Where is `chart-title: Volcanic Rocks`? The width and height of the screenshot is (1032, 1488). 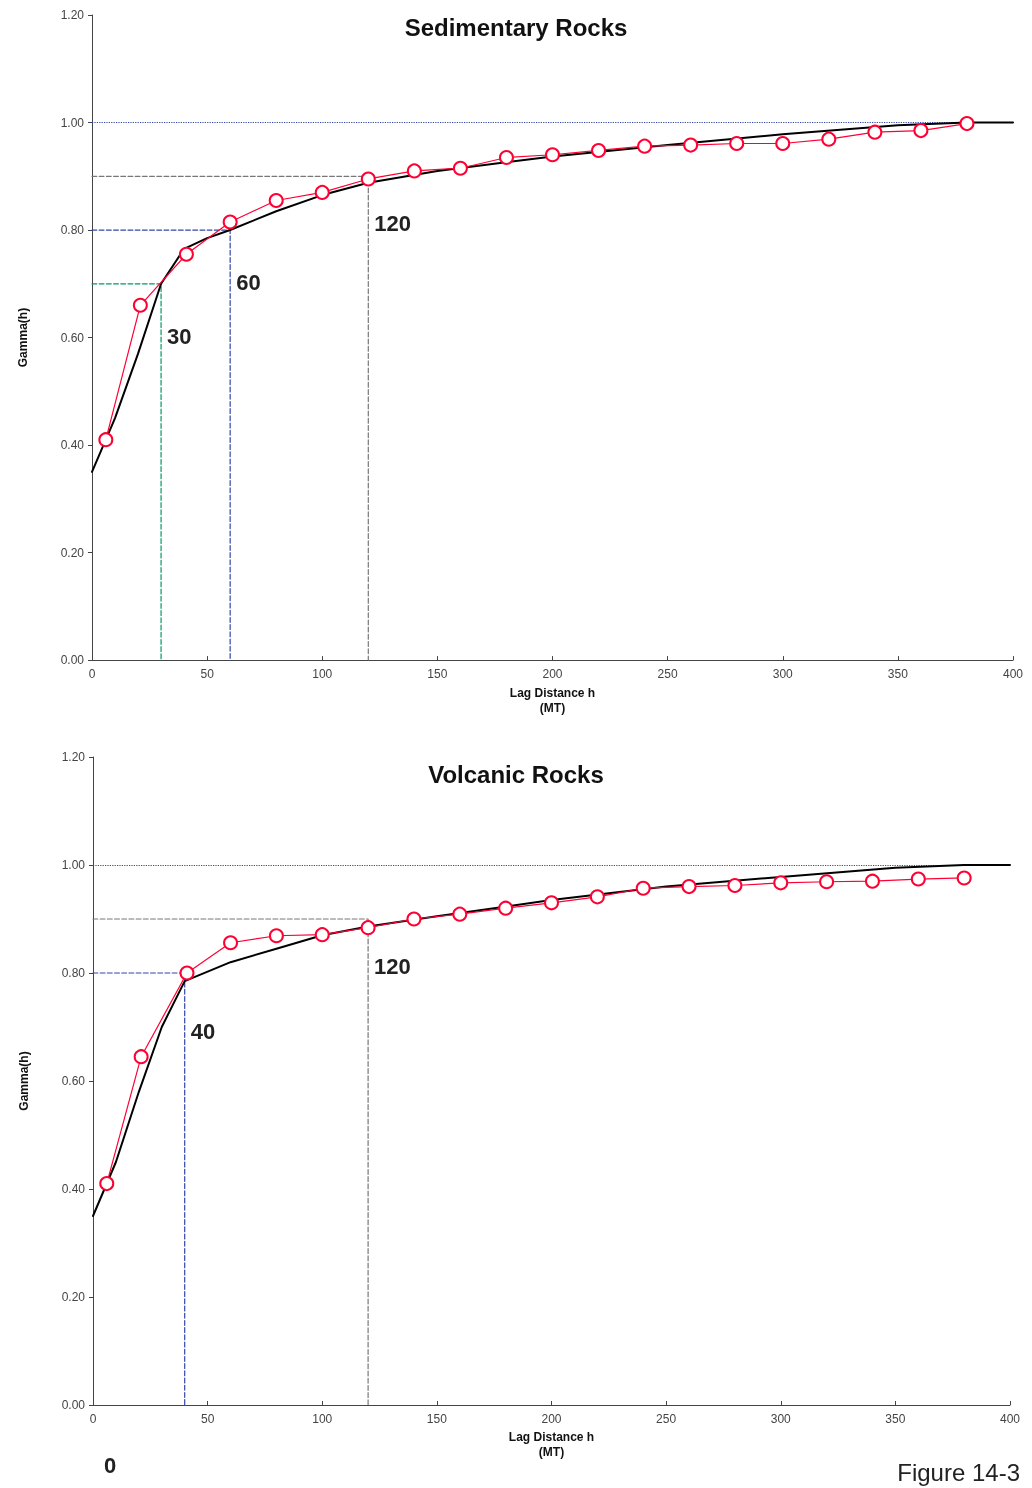
chart-title: Volcanic Rocks is located at coordinates (516, 774).